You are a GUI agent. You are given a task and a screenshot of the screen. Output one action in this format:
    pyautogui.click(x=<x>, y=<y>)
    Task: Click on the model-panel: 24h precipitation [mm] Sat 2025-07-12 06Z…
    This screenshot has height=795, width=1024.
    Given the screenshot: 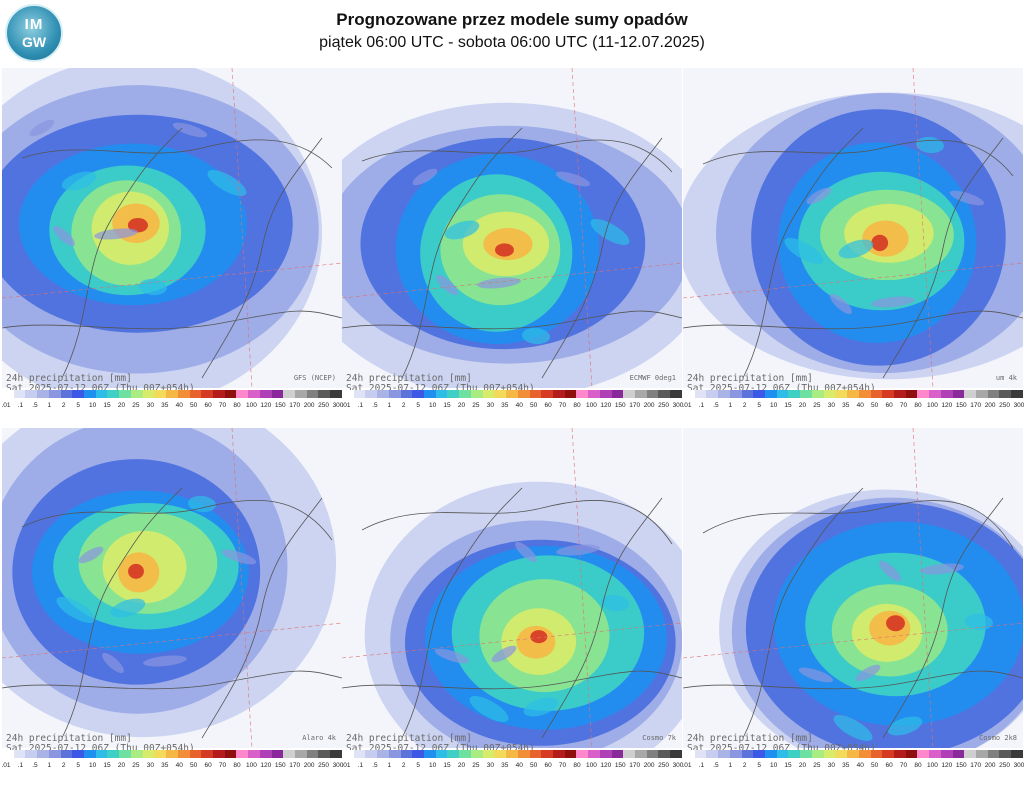 What is the action you would take?
    pyautogui.click(x=512, y=605)
    